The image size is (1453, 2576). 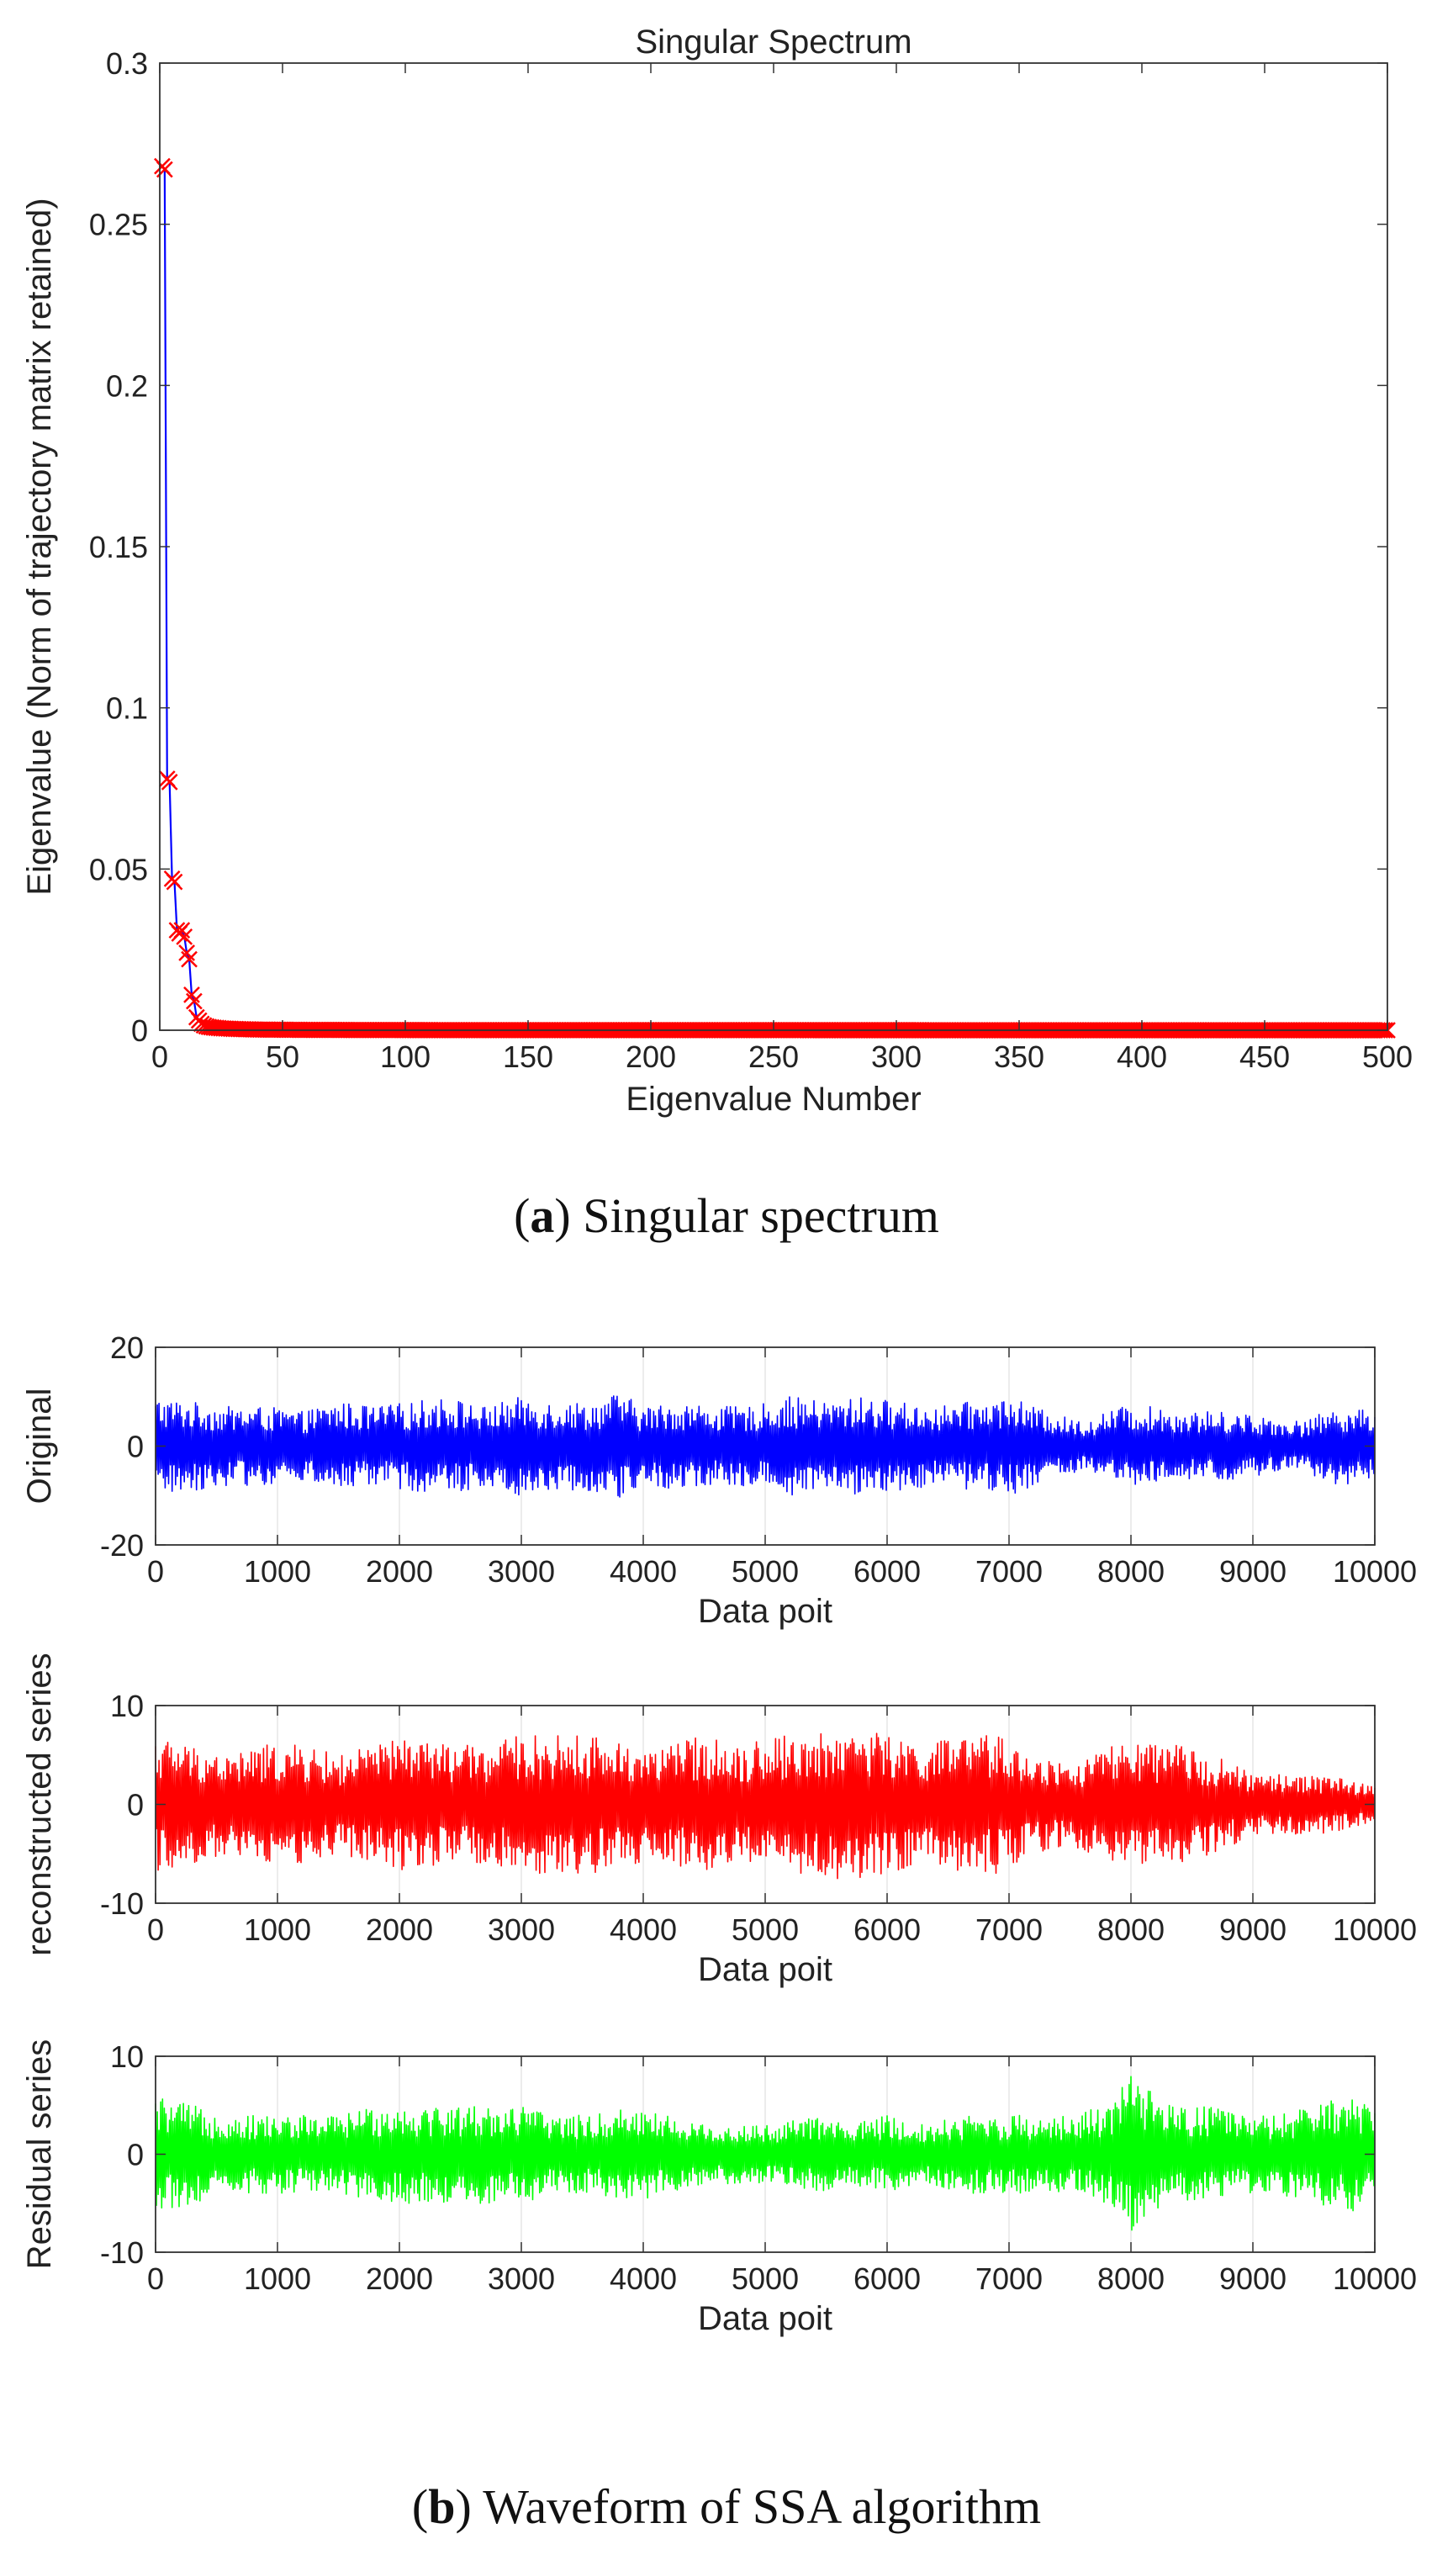 I want to click on x-tick-label: 350, so click(x=1019, y=1056).